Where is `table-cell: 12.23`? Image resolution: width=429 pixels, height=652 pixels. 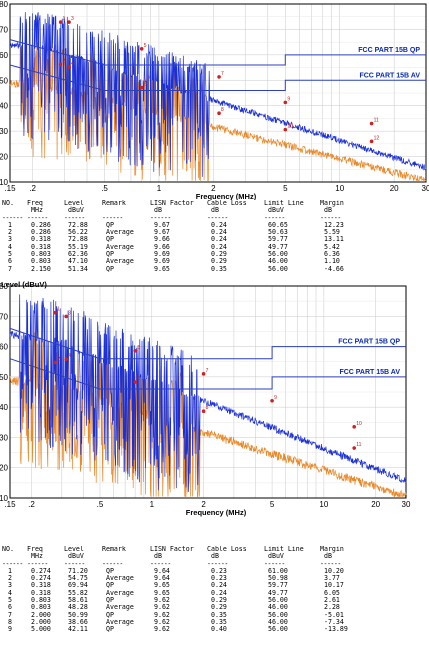
table-cell: 12.23 is located at coordinates (334, 224).